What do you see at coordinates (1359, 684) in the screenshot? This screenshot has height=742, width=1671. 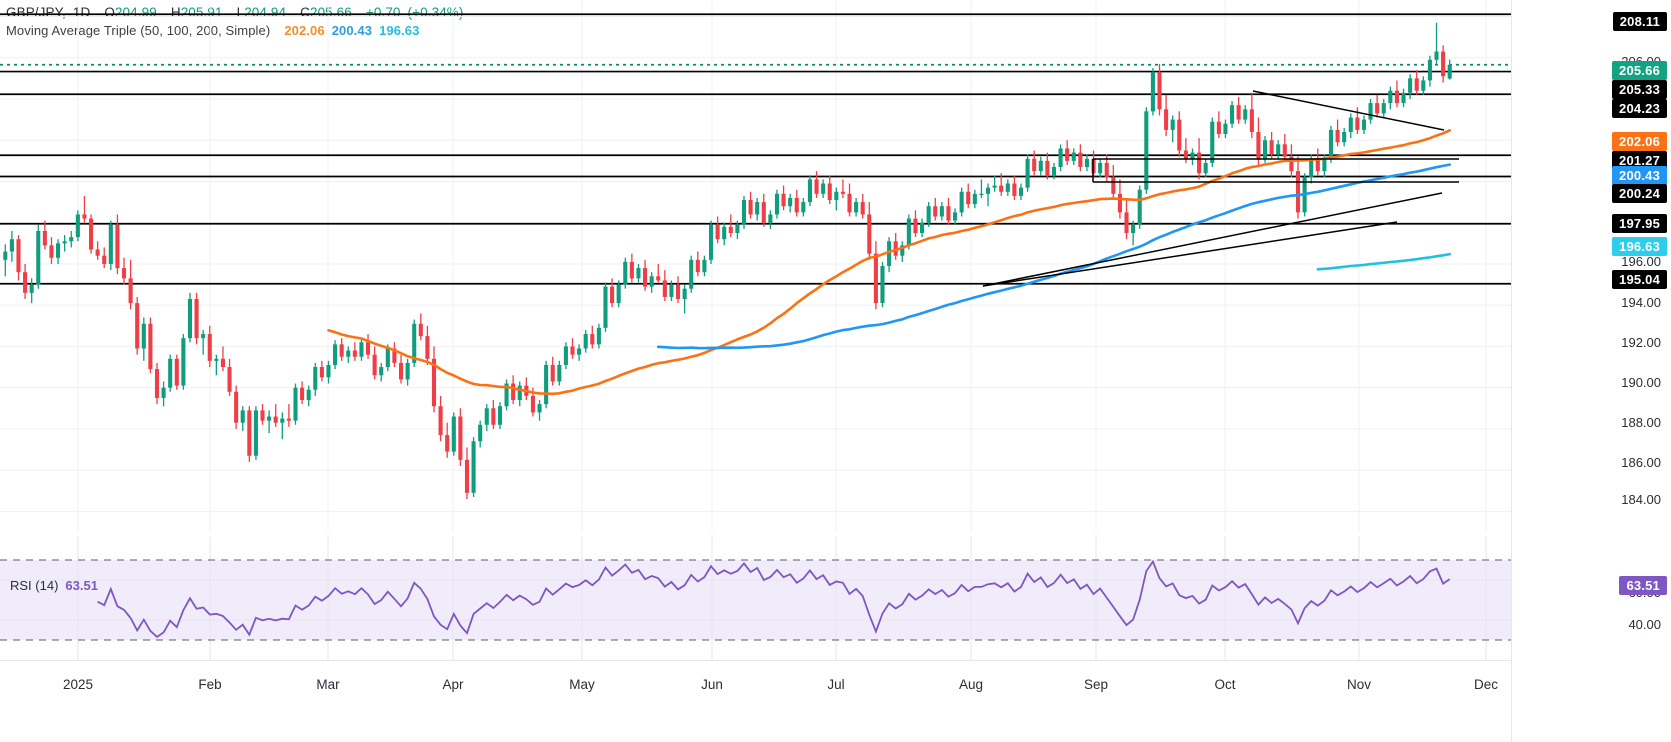 I see `time-axis-label: Nov` at bounding box center [1359, 684].